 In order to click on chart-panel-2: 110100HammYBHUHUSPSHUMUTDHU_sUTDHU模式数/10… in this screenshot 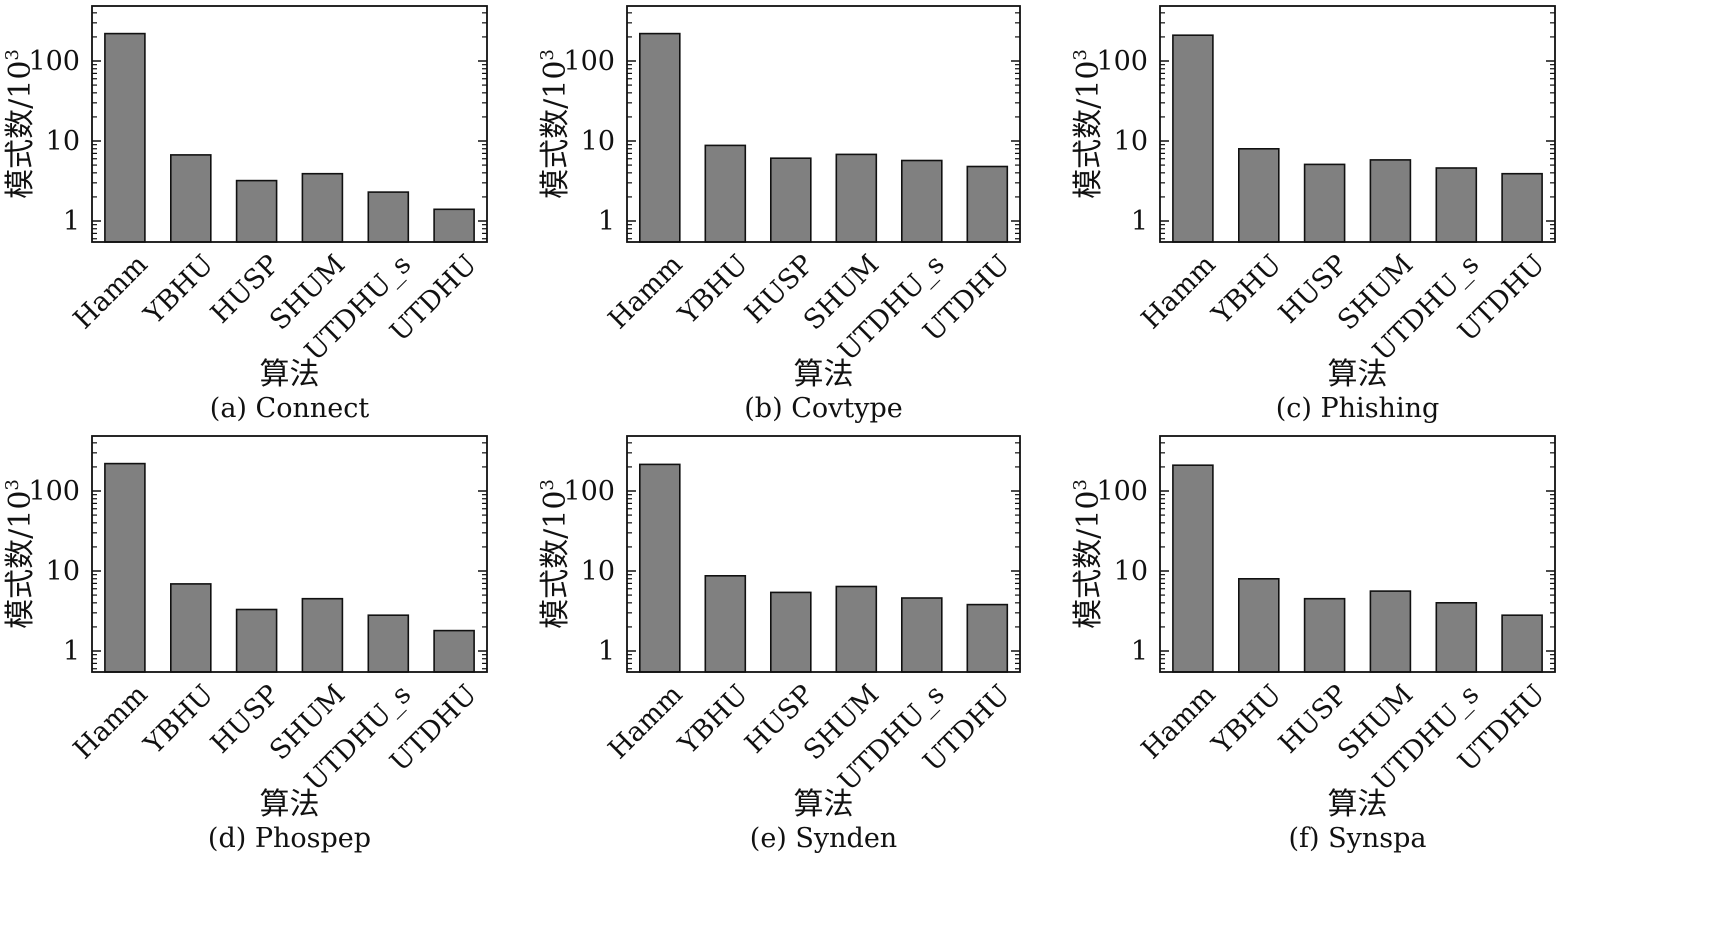, I will do `click(779, 214)`.